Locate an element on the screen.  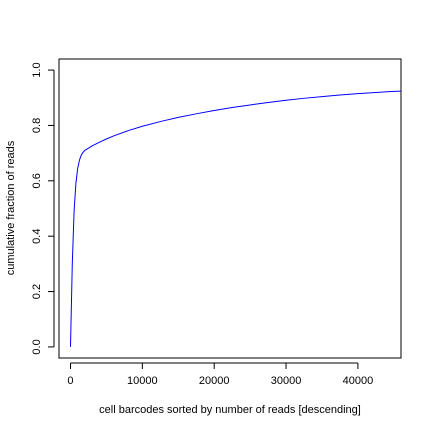
x-tick-label: 30000 is located at coordinates (286, 381).